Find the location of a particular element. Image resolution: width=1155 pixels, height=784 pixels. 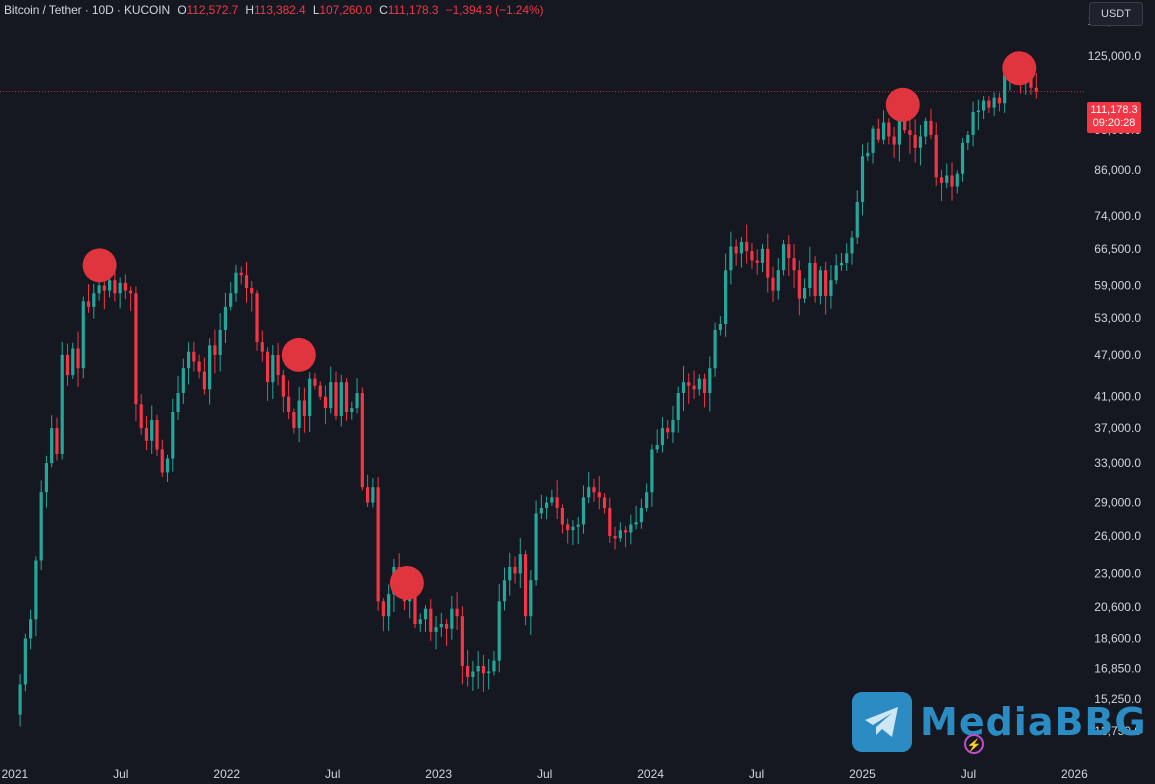

close-label: C is located at coordinates (383, 10).